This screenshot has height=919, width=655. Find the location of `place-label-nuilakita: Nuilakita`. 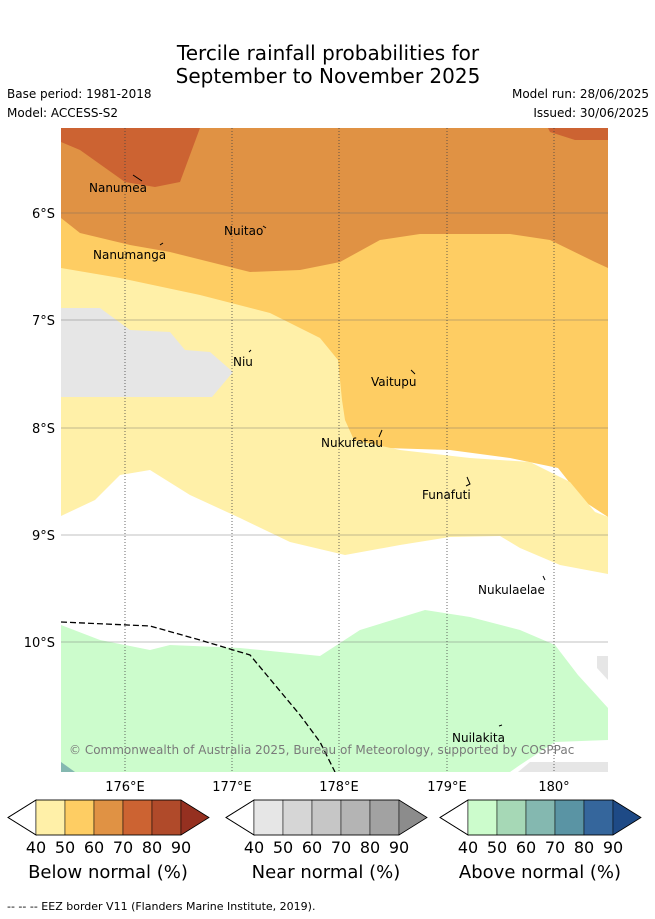

place-label-nuilakita: Nuilakita is located at coordinates (478, 738).